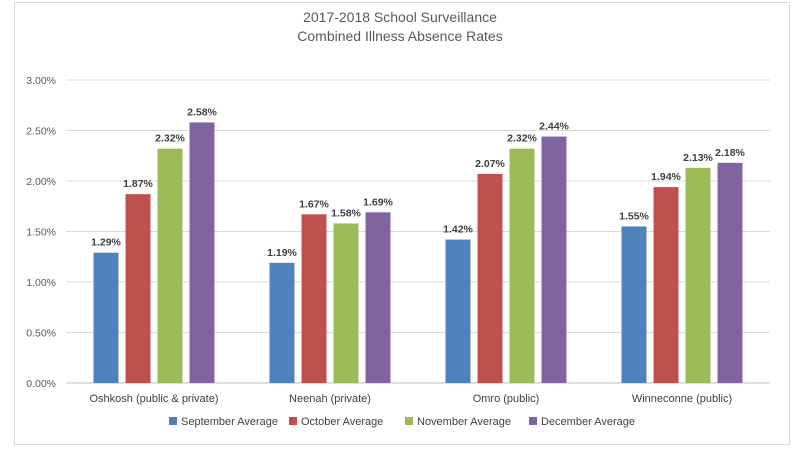 The height and width of the screenshot is (451, 800). What do you see at coordinates (202, 112) in the screenshot?
I see `data-label: 2.58%` at bounding box center [202, 112].